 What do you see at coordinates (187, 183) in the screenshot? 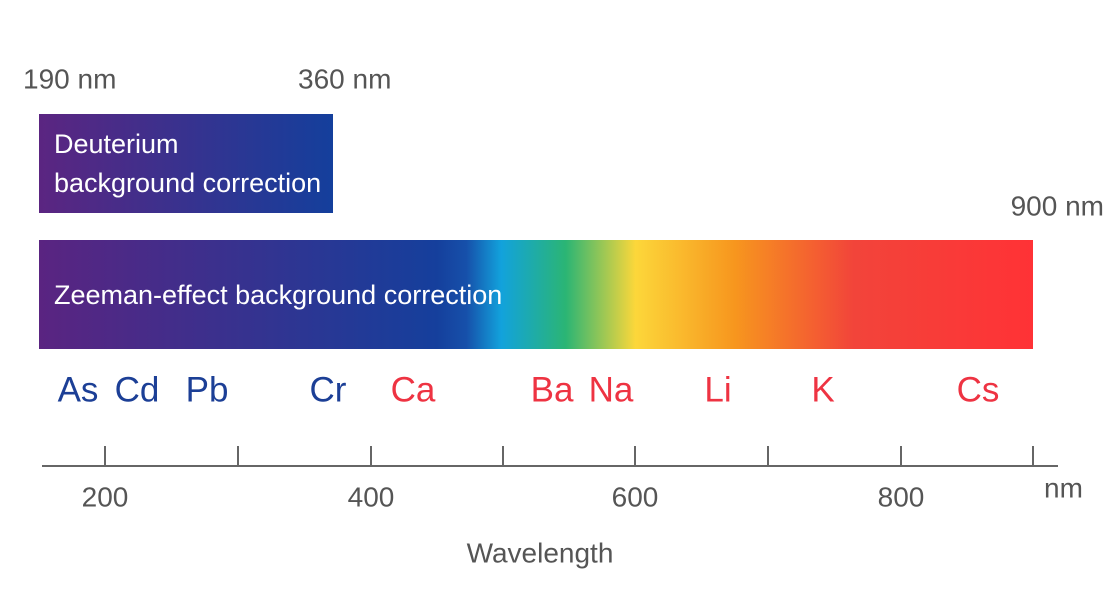
I see `deuterium-label: background correction` at bounding box center [187, 183].